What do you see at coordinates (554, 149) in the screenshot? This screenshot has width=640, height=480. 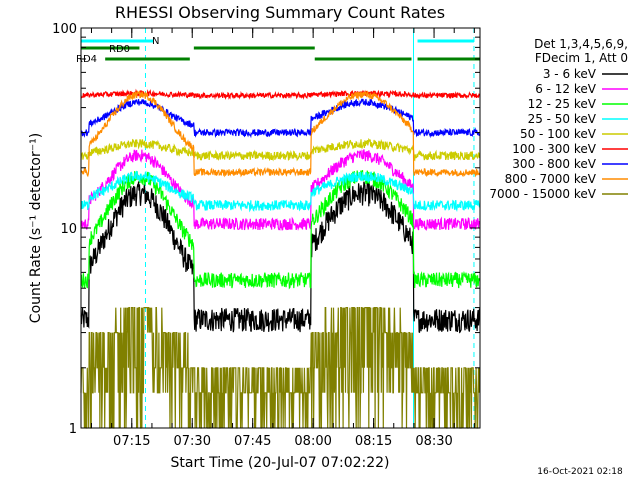 I see `legend-entry-label: 100 - 300 keV` at bounding box center [554, 149].